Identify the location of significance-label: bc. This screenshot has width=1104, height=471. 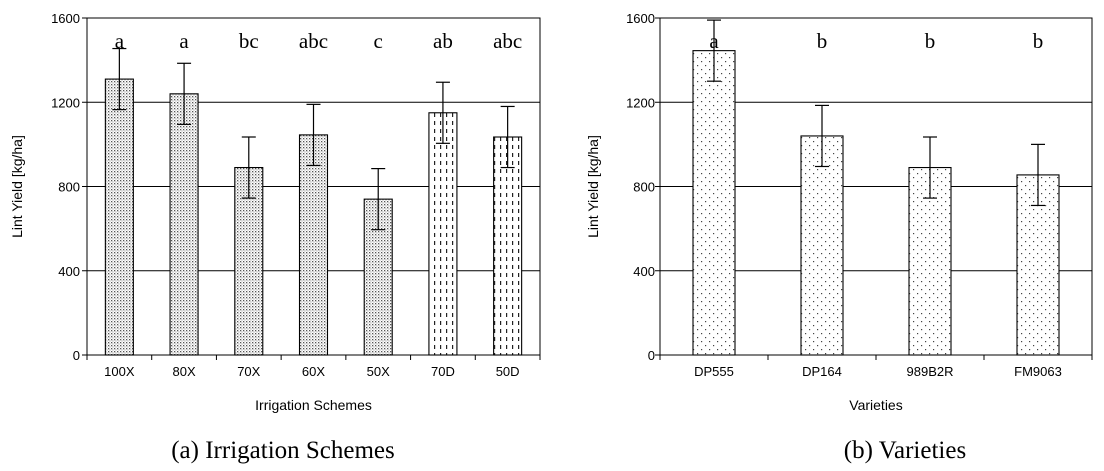
(249, 41).